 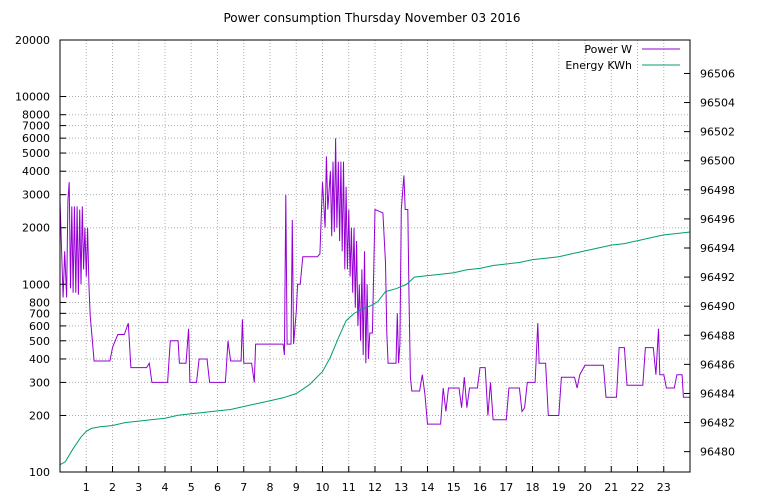 I want to click on x-tick-label: 22, so click(x=638, y=487).